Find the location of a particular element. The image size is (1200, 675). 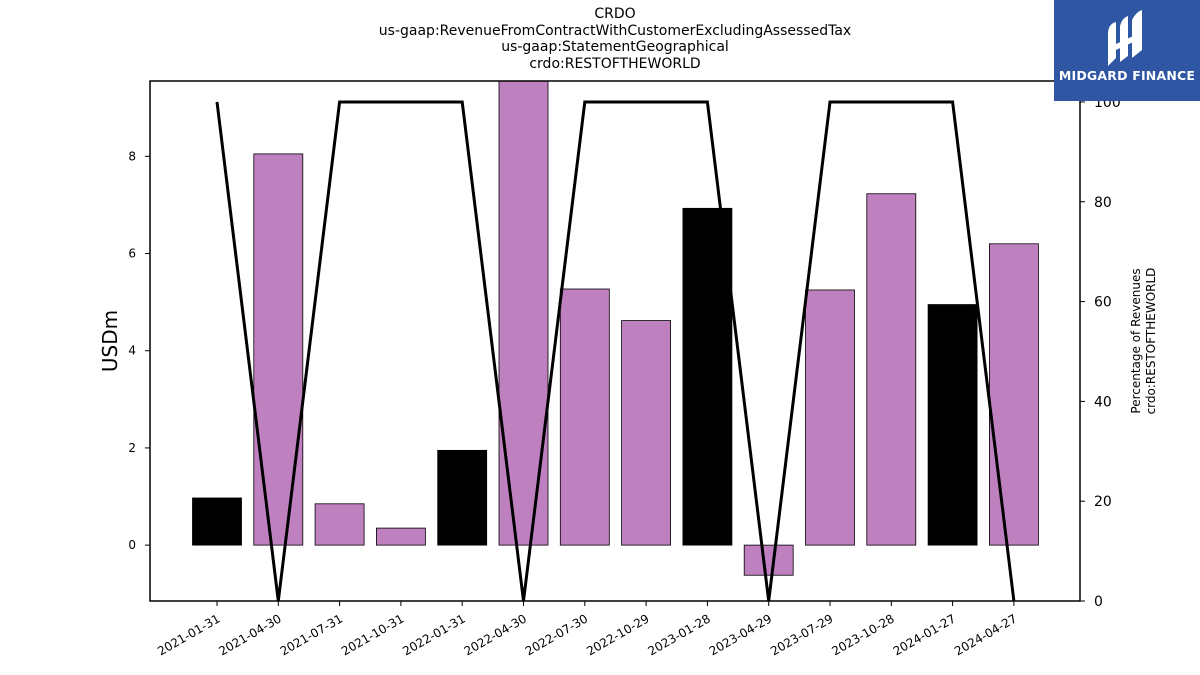

y-tick-label: 8 is located at coordinates (132, 156).